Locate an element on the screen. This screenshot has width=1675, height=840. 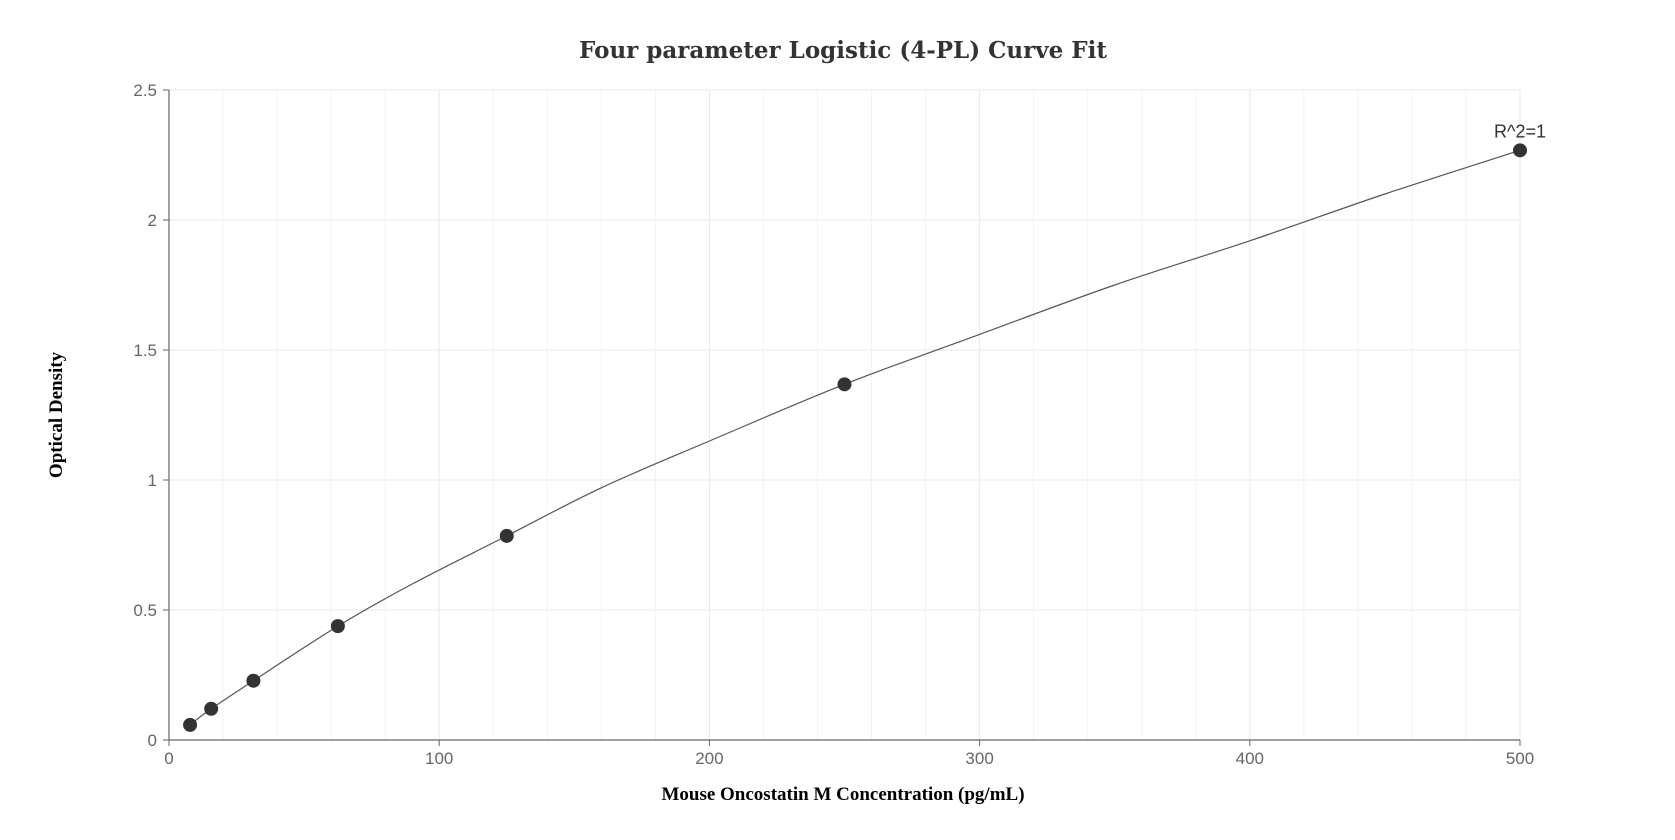
r-squared-annotation: R^2=1 is located at coordinates (1520, 131).